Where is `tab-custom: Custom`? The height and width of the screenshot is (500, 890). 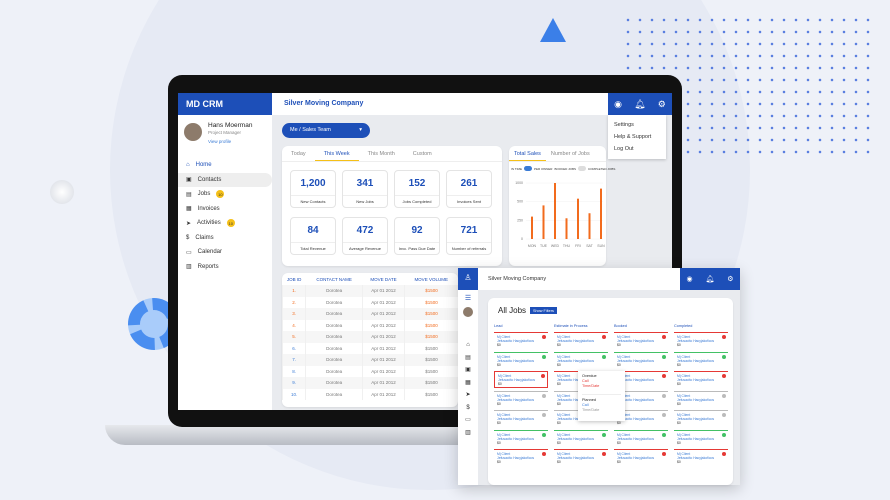
tab-custom: Custom is located at coordinates (422, 154).